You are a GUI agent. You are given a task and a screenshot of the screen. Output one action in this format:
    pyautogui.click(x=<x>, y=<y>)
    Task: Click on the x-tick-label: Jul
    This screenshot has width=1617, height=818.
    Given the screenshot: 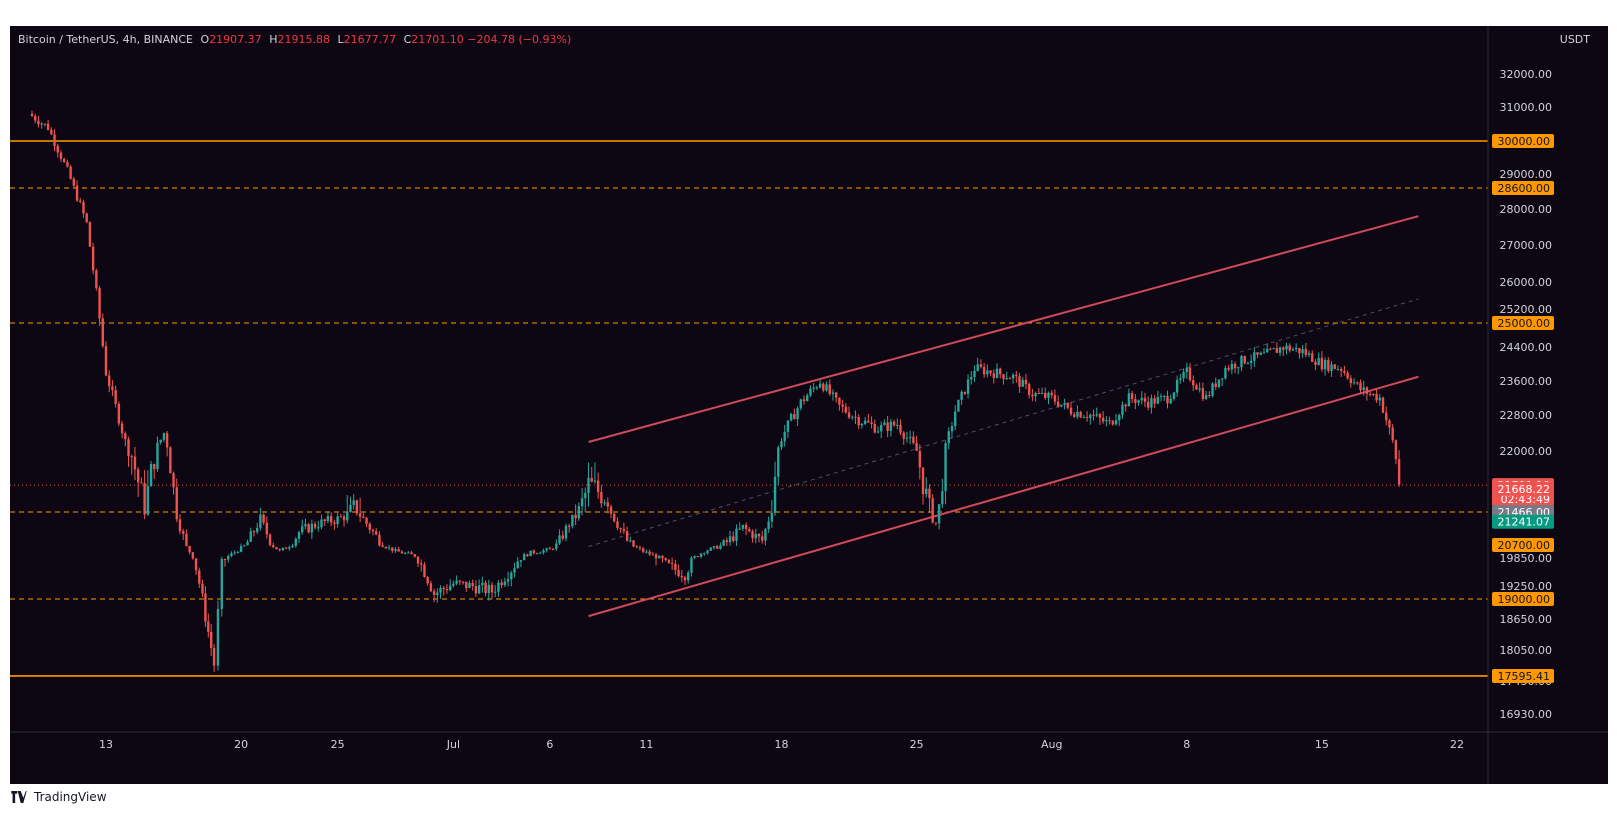 What is the action you would take?
    pyautogui.click(x=453, y=744)
    